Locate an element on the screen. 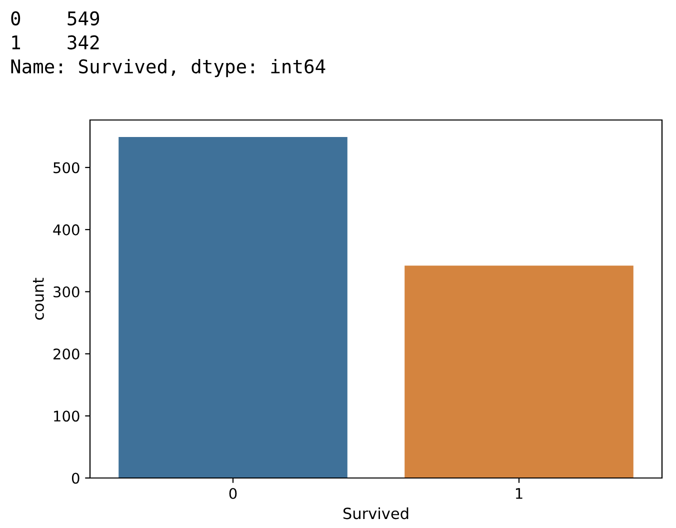  text: Name: Survived, dtype: int64 is located at coordinates (168, 68).